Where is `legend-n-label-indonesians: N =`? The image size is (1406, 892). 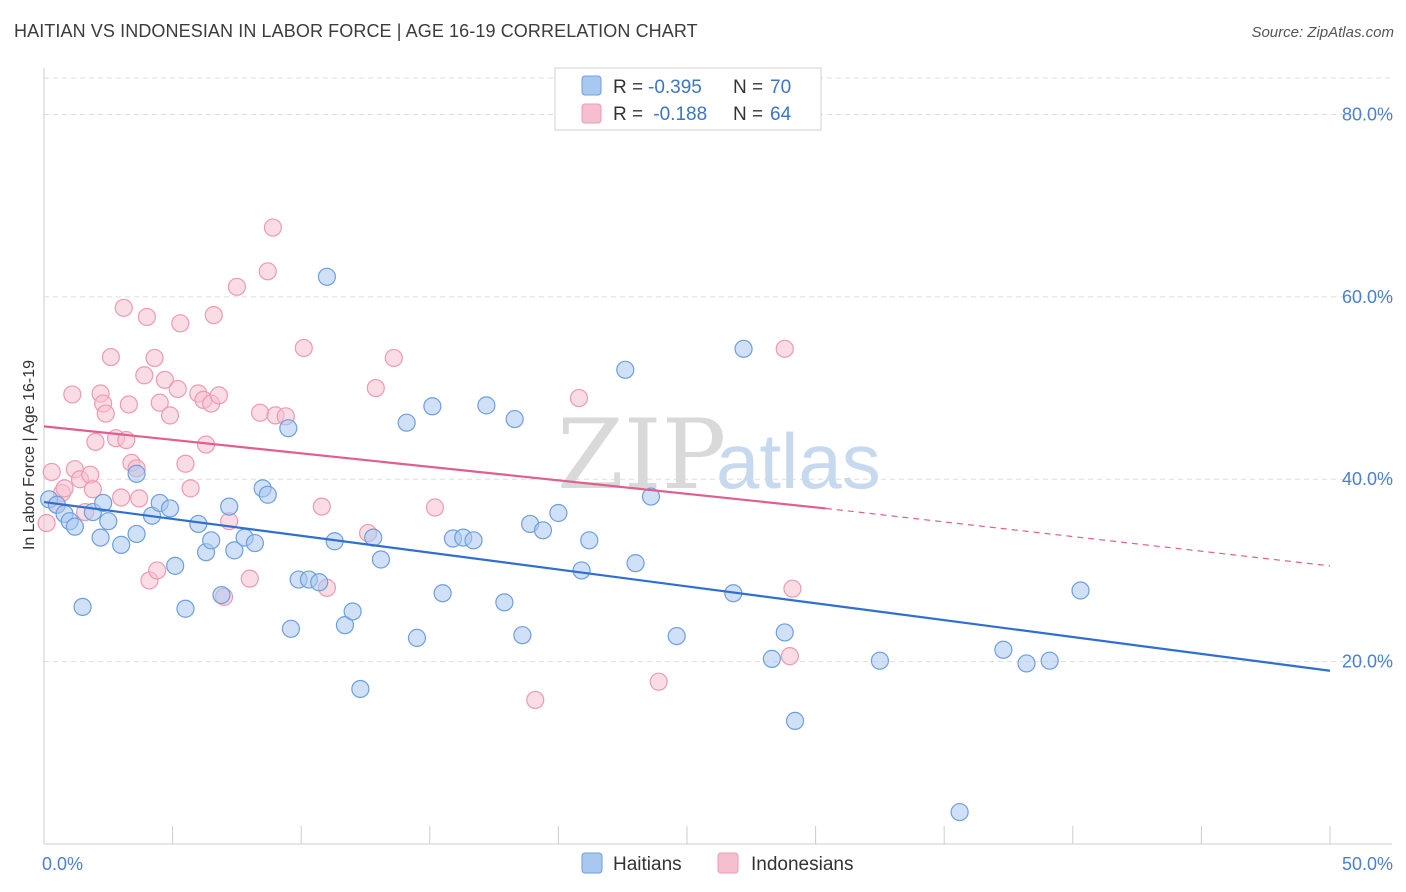
legend-n-label-indonesians: N = is located at coordinates (750, 114).